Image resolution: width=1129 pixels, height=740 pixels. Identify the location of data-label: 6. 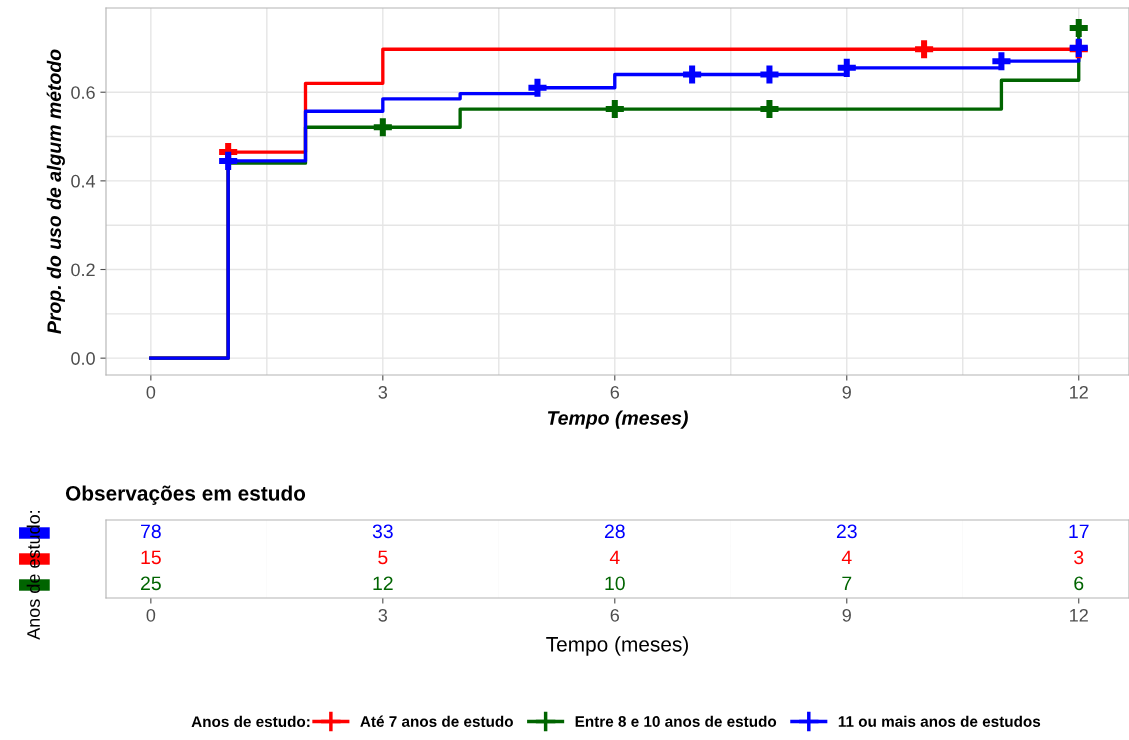
(1079, 583).